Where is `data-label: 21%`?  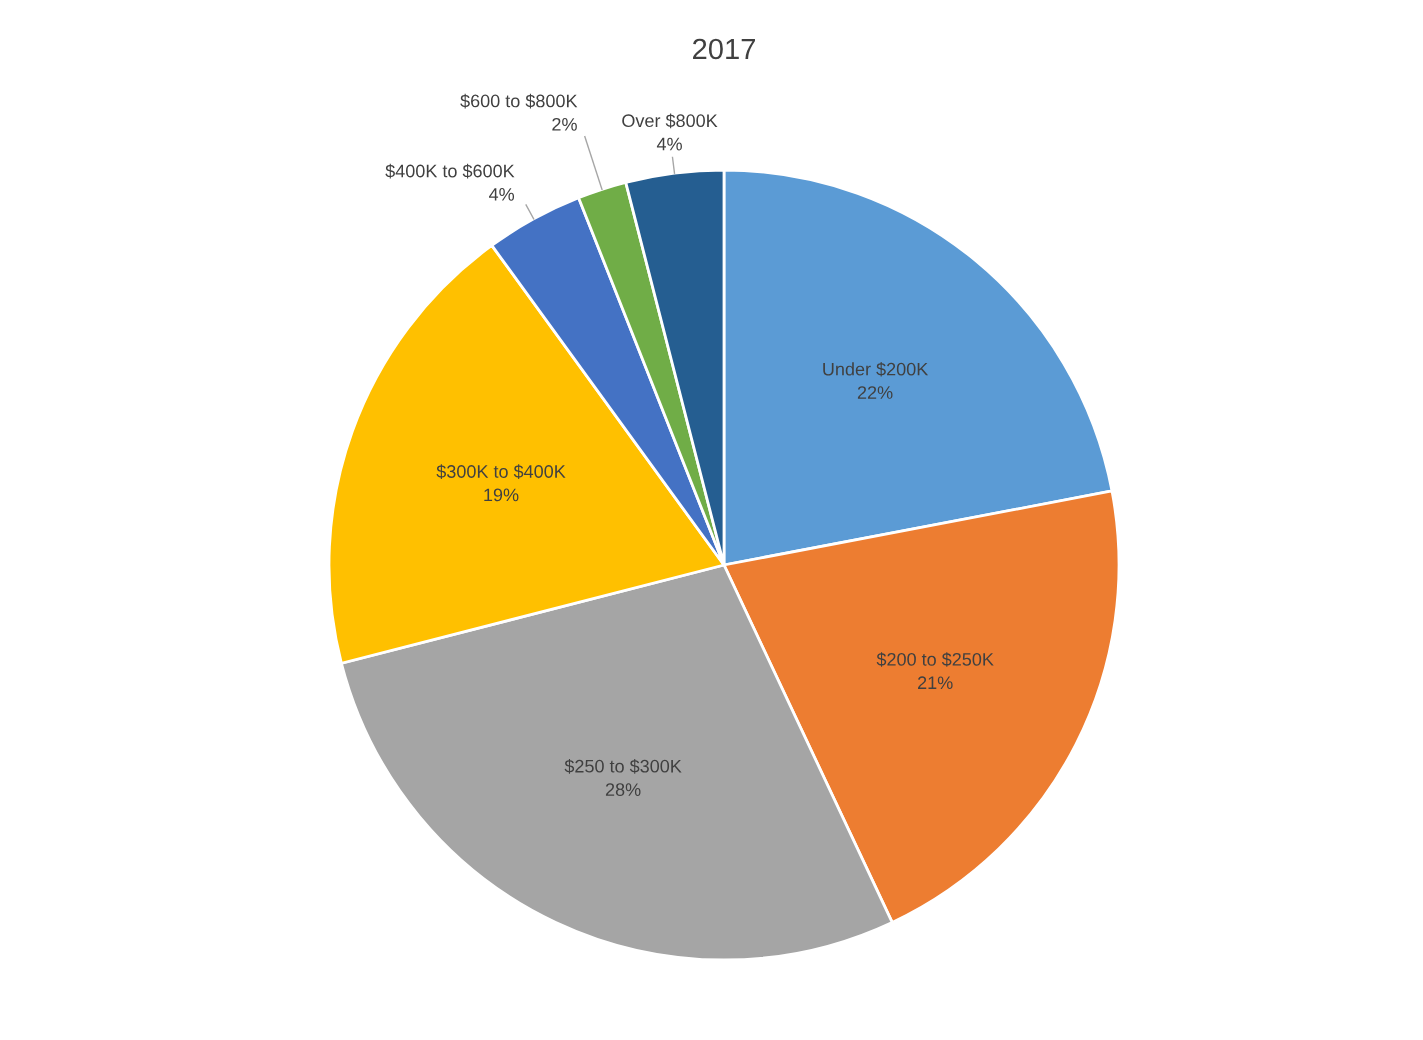
data-label: 21% is located at coordinates (935, 683).